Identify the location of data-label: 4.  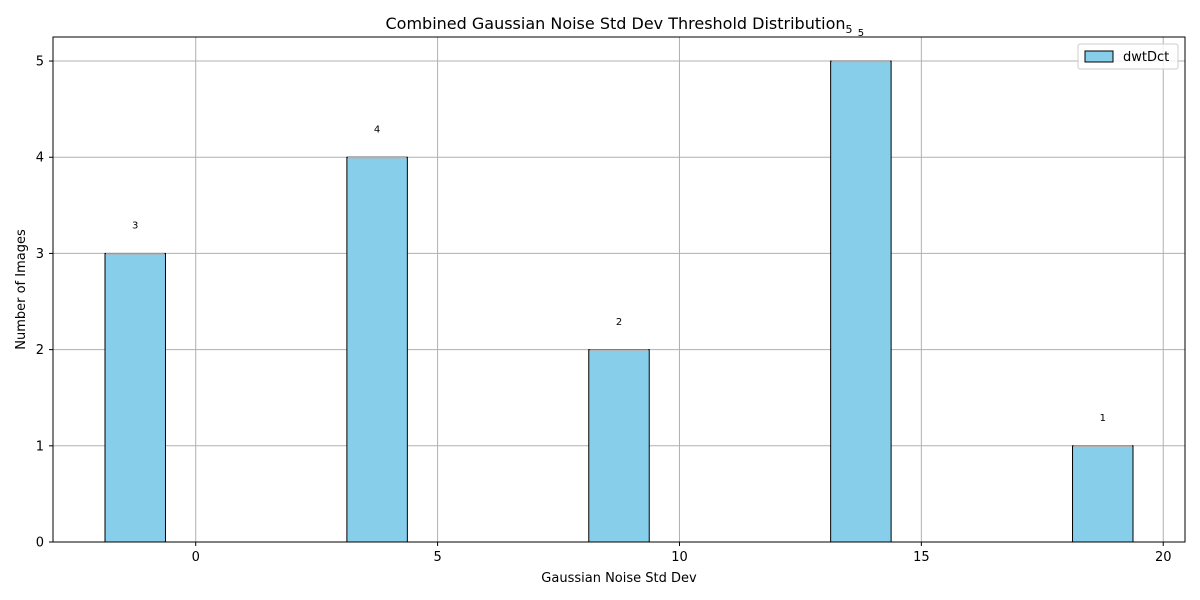
(377, 129).